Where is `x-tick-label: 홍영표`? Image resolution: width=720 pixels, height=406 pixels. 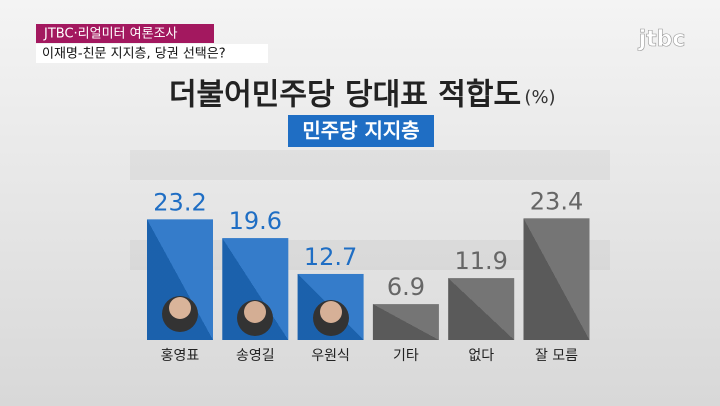
x-tick-label: 홍영표 is located at coordinates (180, 356).